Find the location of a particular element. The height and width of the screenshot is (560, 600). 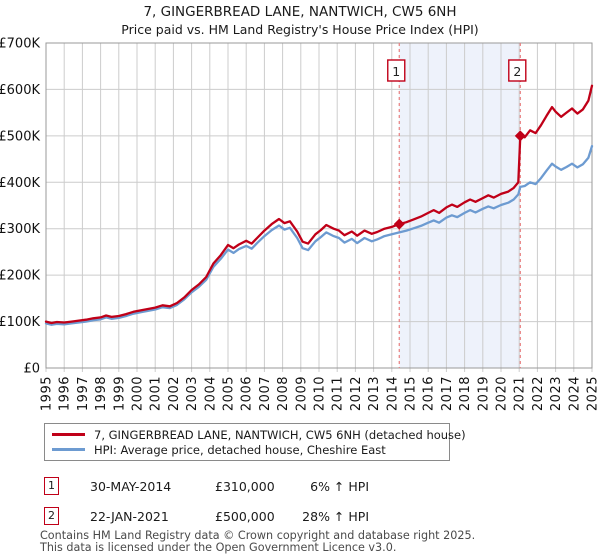

svg-text: 2024 is located at coordinates (574, 393).